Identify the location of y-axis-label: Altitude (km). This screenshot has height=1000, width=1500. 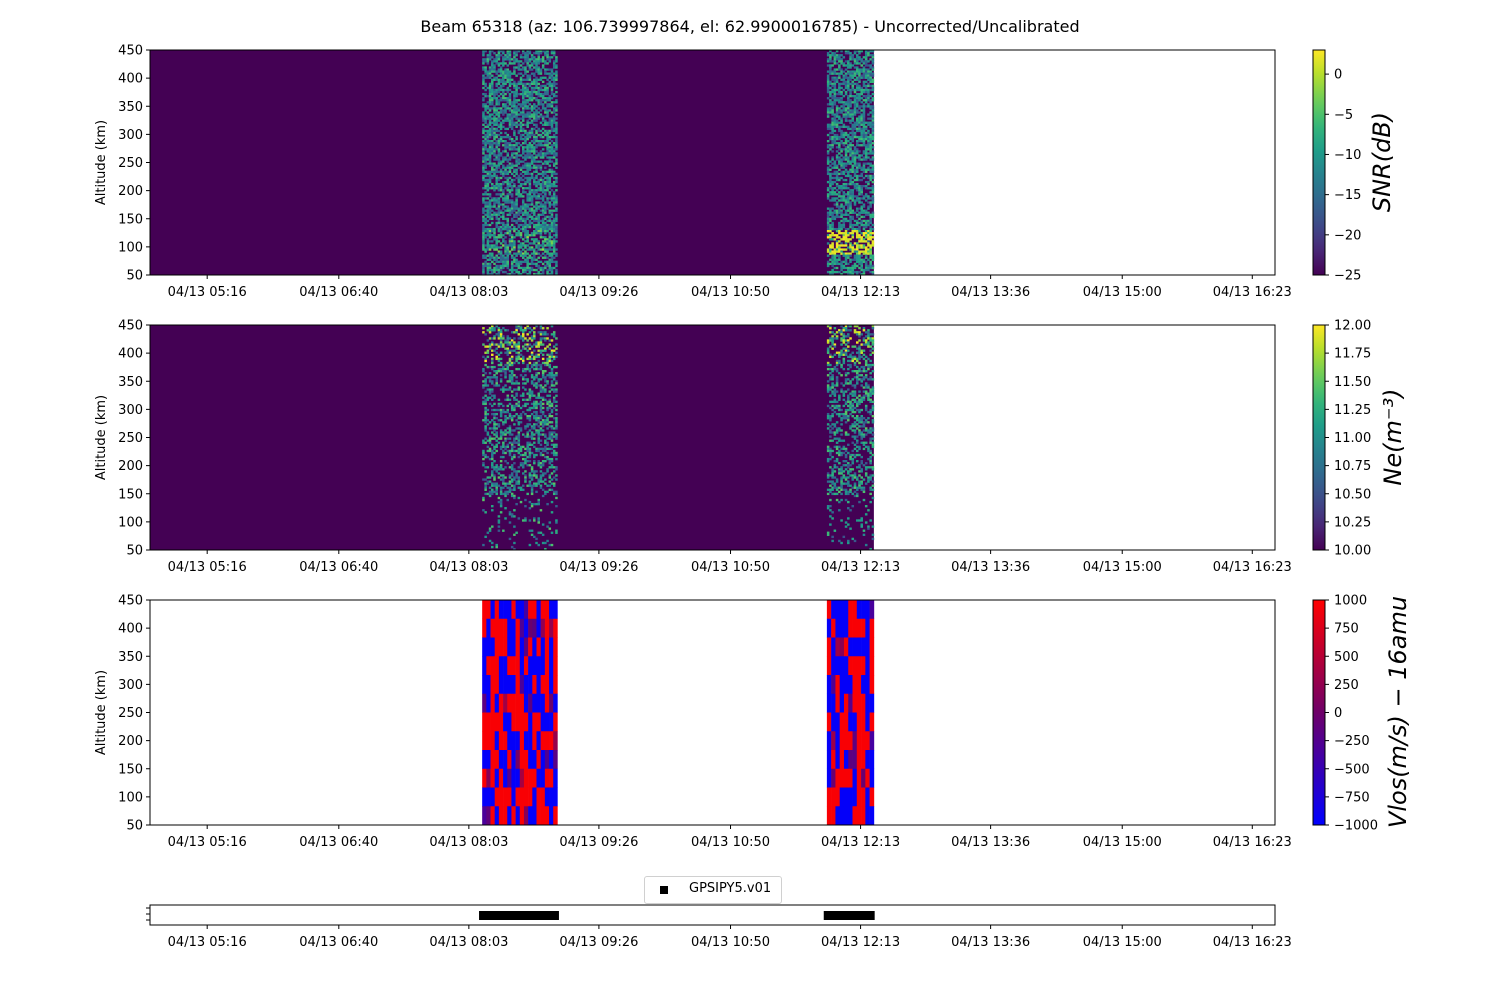
(101, 162).